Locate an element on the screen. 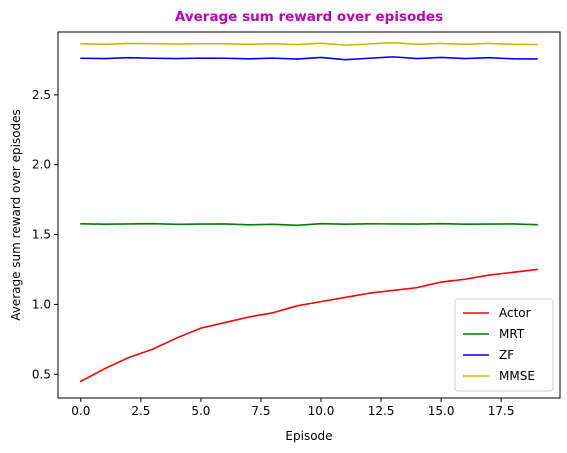  y-axis-label: Average sum reward over episodes is located at coordinates (16, 215).